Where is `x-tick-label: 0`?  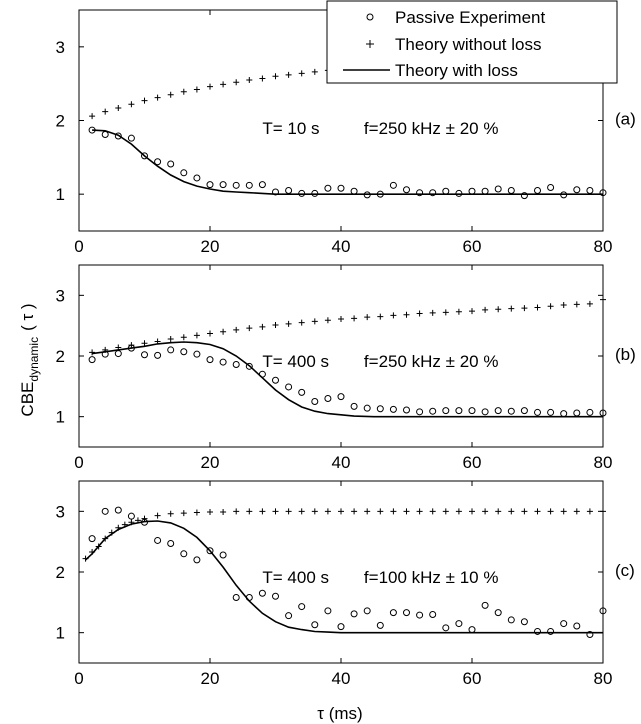 x-tick-label: 0 is located at coordinates (78, 462).